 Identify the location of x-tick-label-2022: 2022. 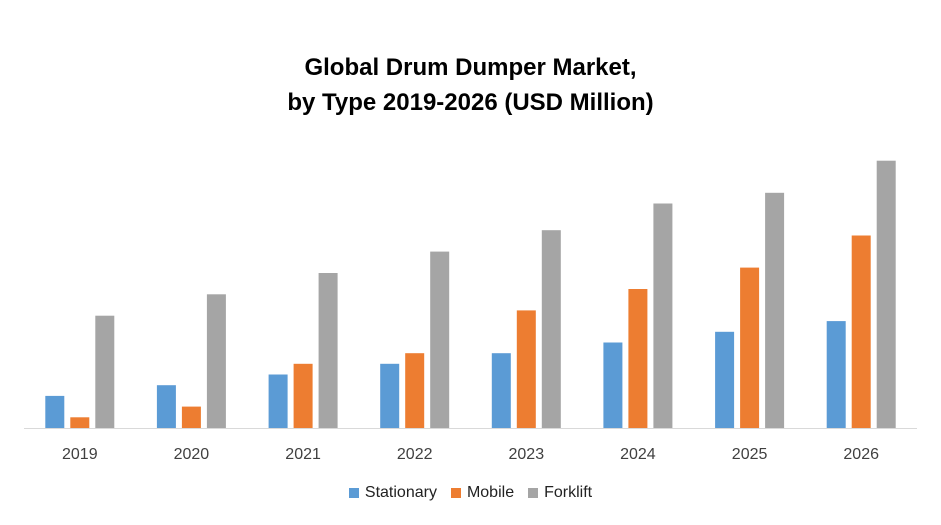
(415, 454).